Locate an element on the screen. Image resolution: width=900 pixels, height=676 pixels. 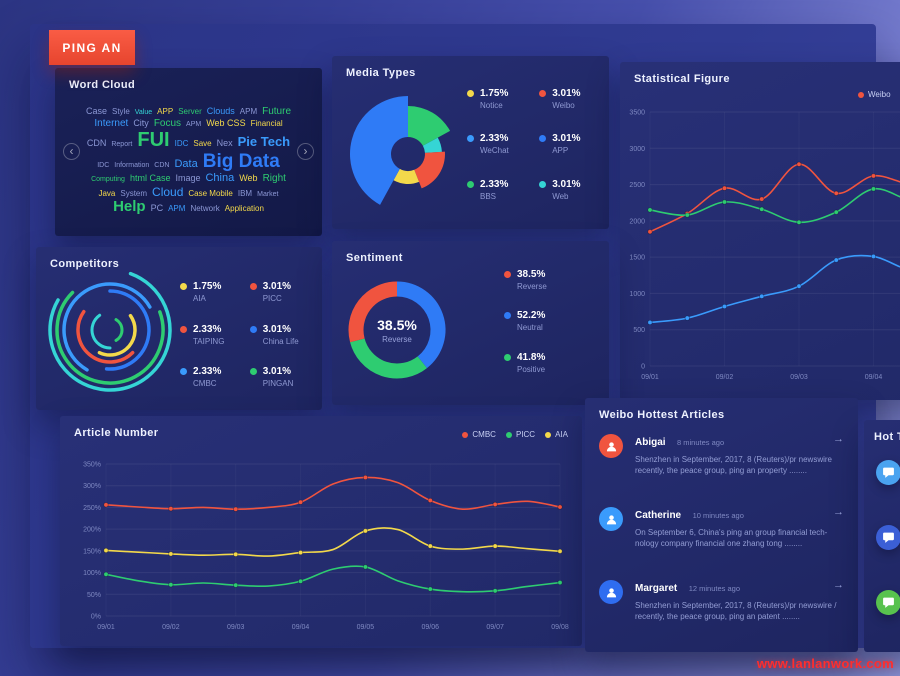
svg-text: 0% is located at coordinates (96, 617).